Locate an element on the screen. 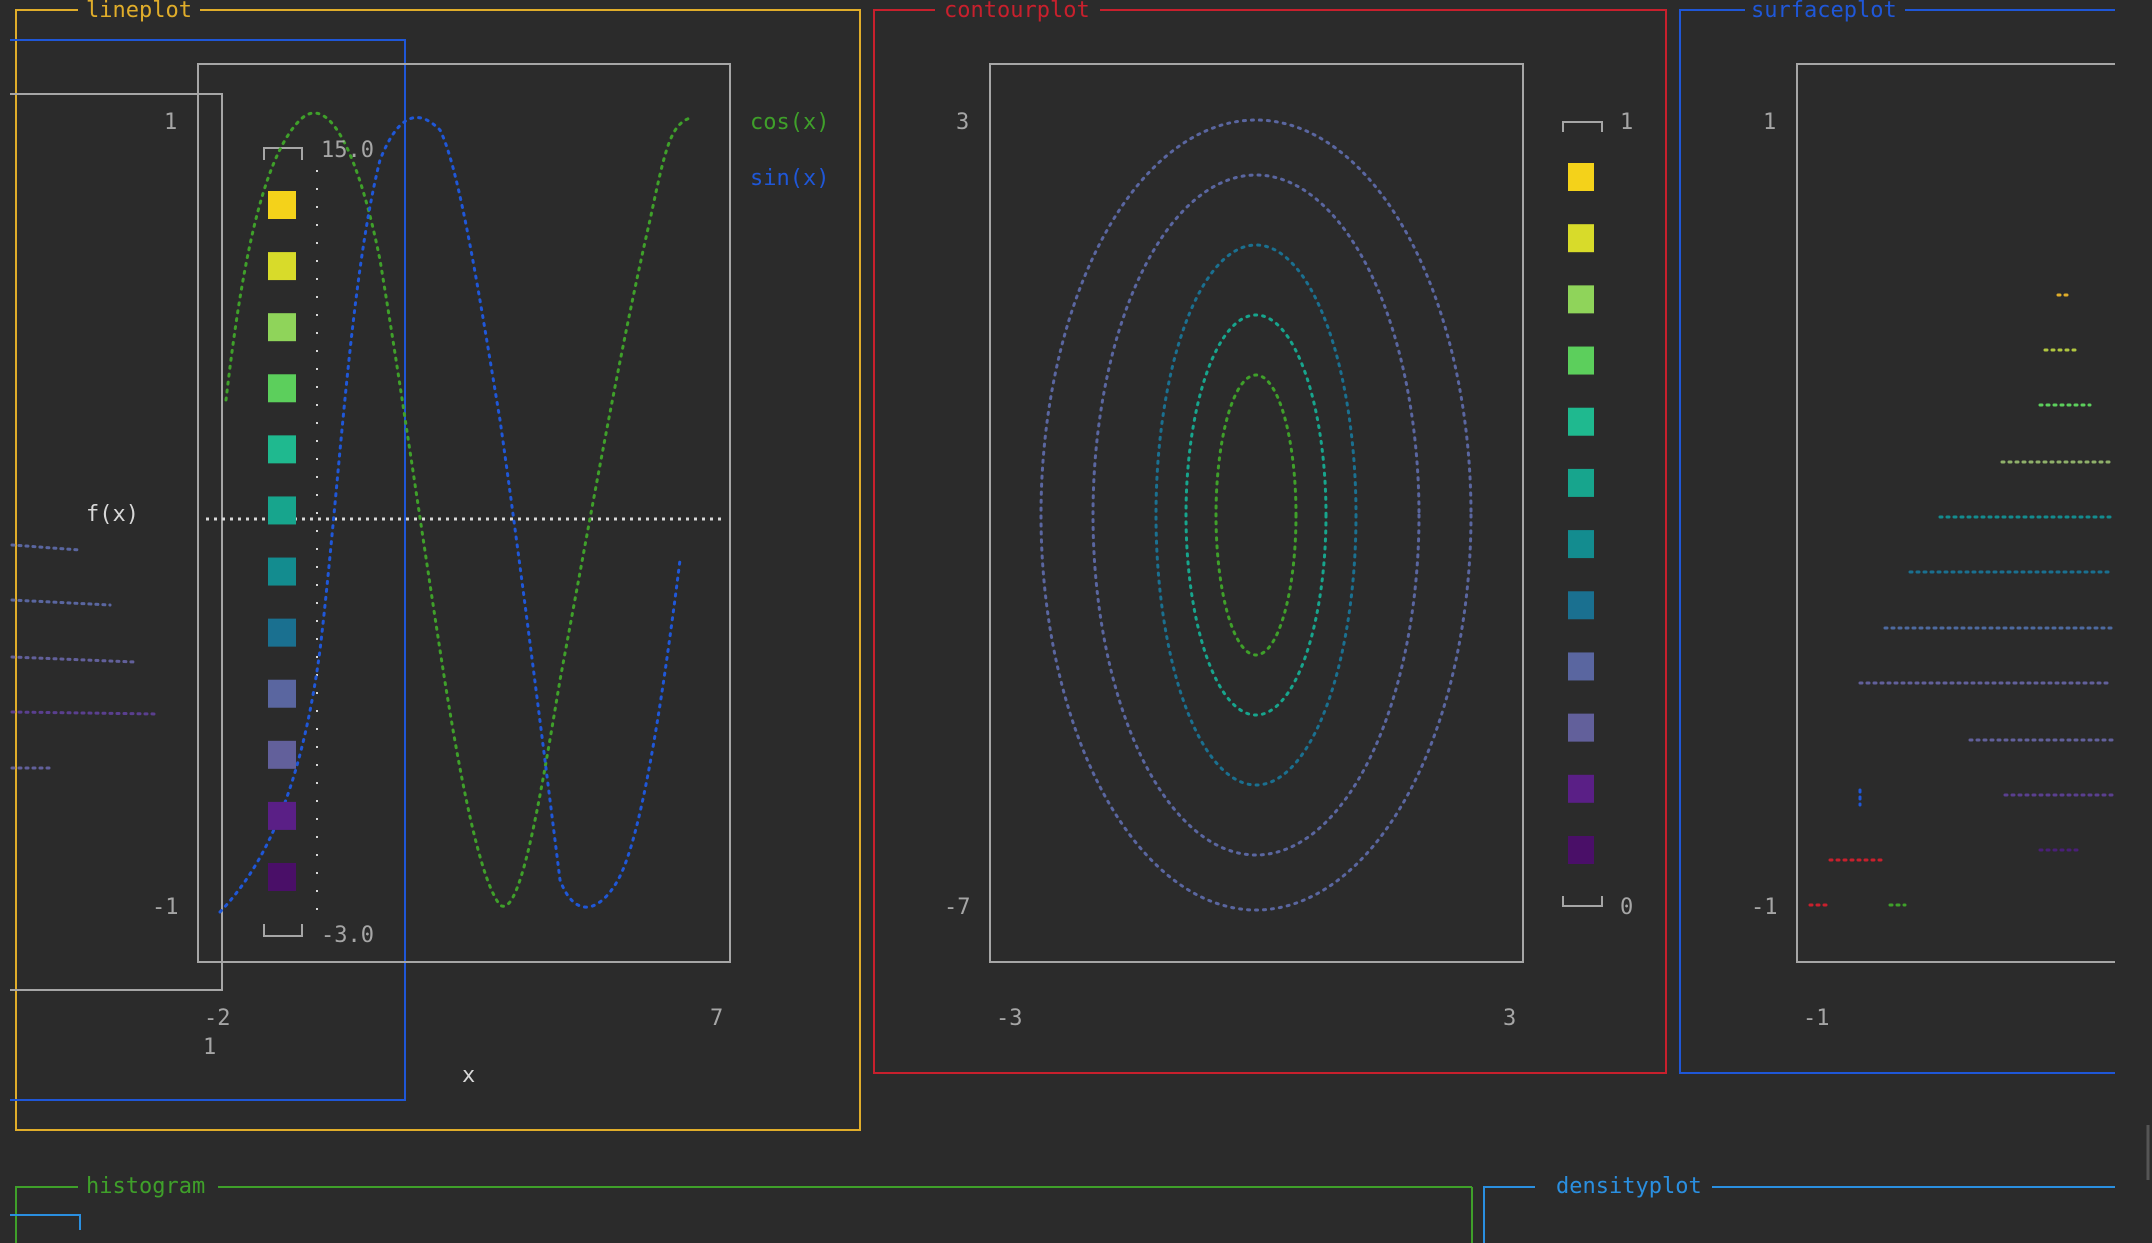  lineplot-stray-label: 1 is located at coordinates (210, 1047).